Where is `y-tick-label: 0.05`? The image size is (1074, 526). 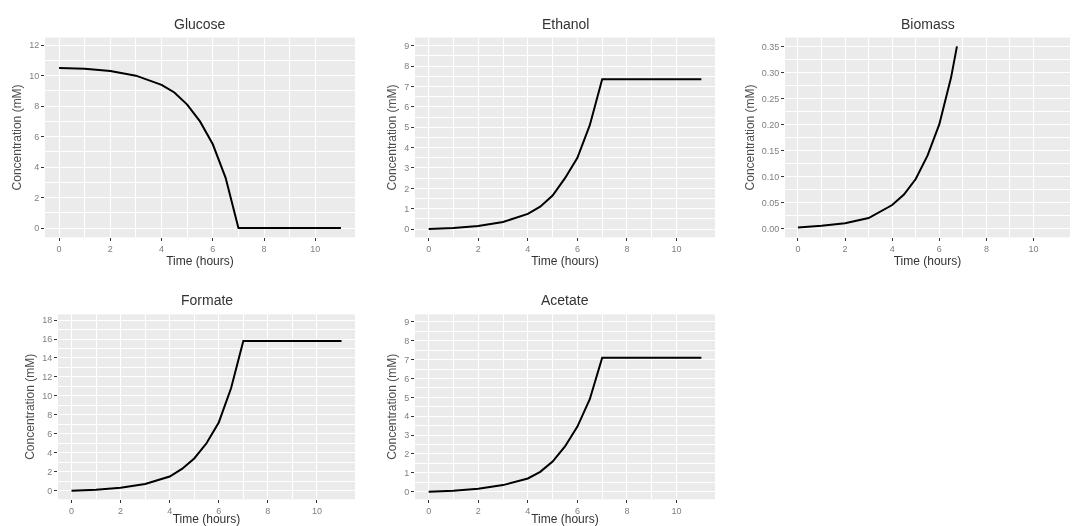
y-tick-label: 0.05 is located at coordinates (770, 202).